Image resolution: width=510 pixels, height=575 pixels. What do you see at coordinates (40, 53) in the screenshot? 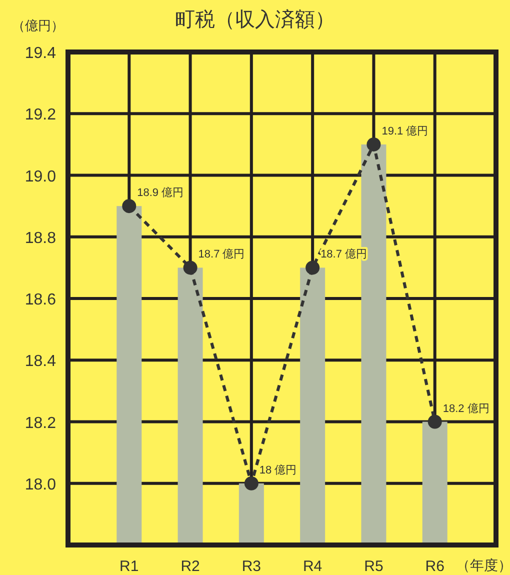
I see `y-tick-label: 19.4` at bounding box center [40, 53].